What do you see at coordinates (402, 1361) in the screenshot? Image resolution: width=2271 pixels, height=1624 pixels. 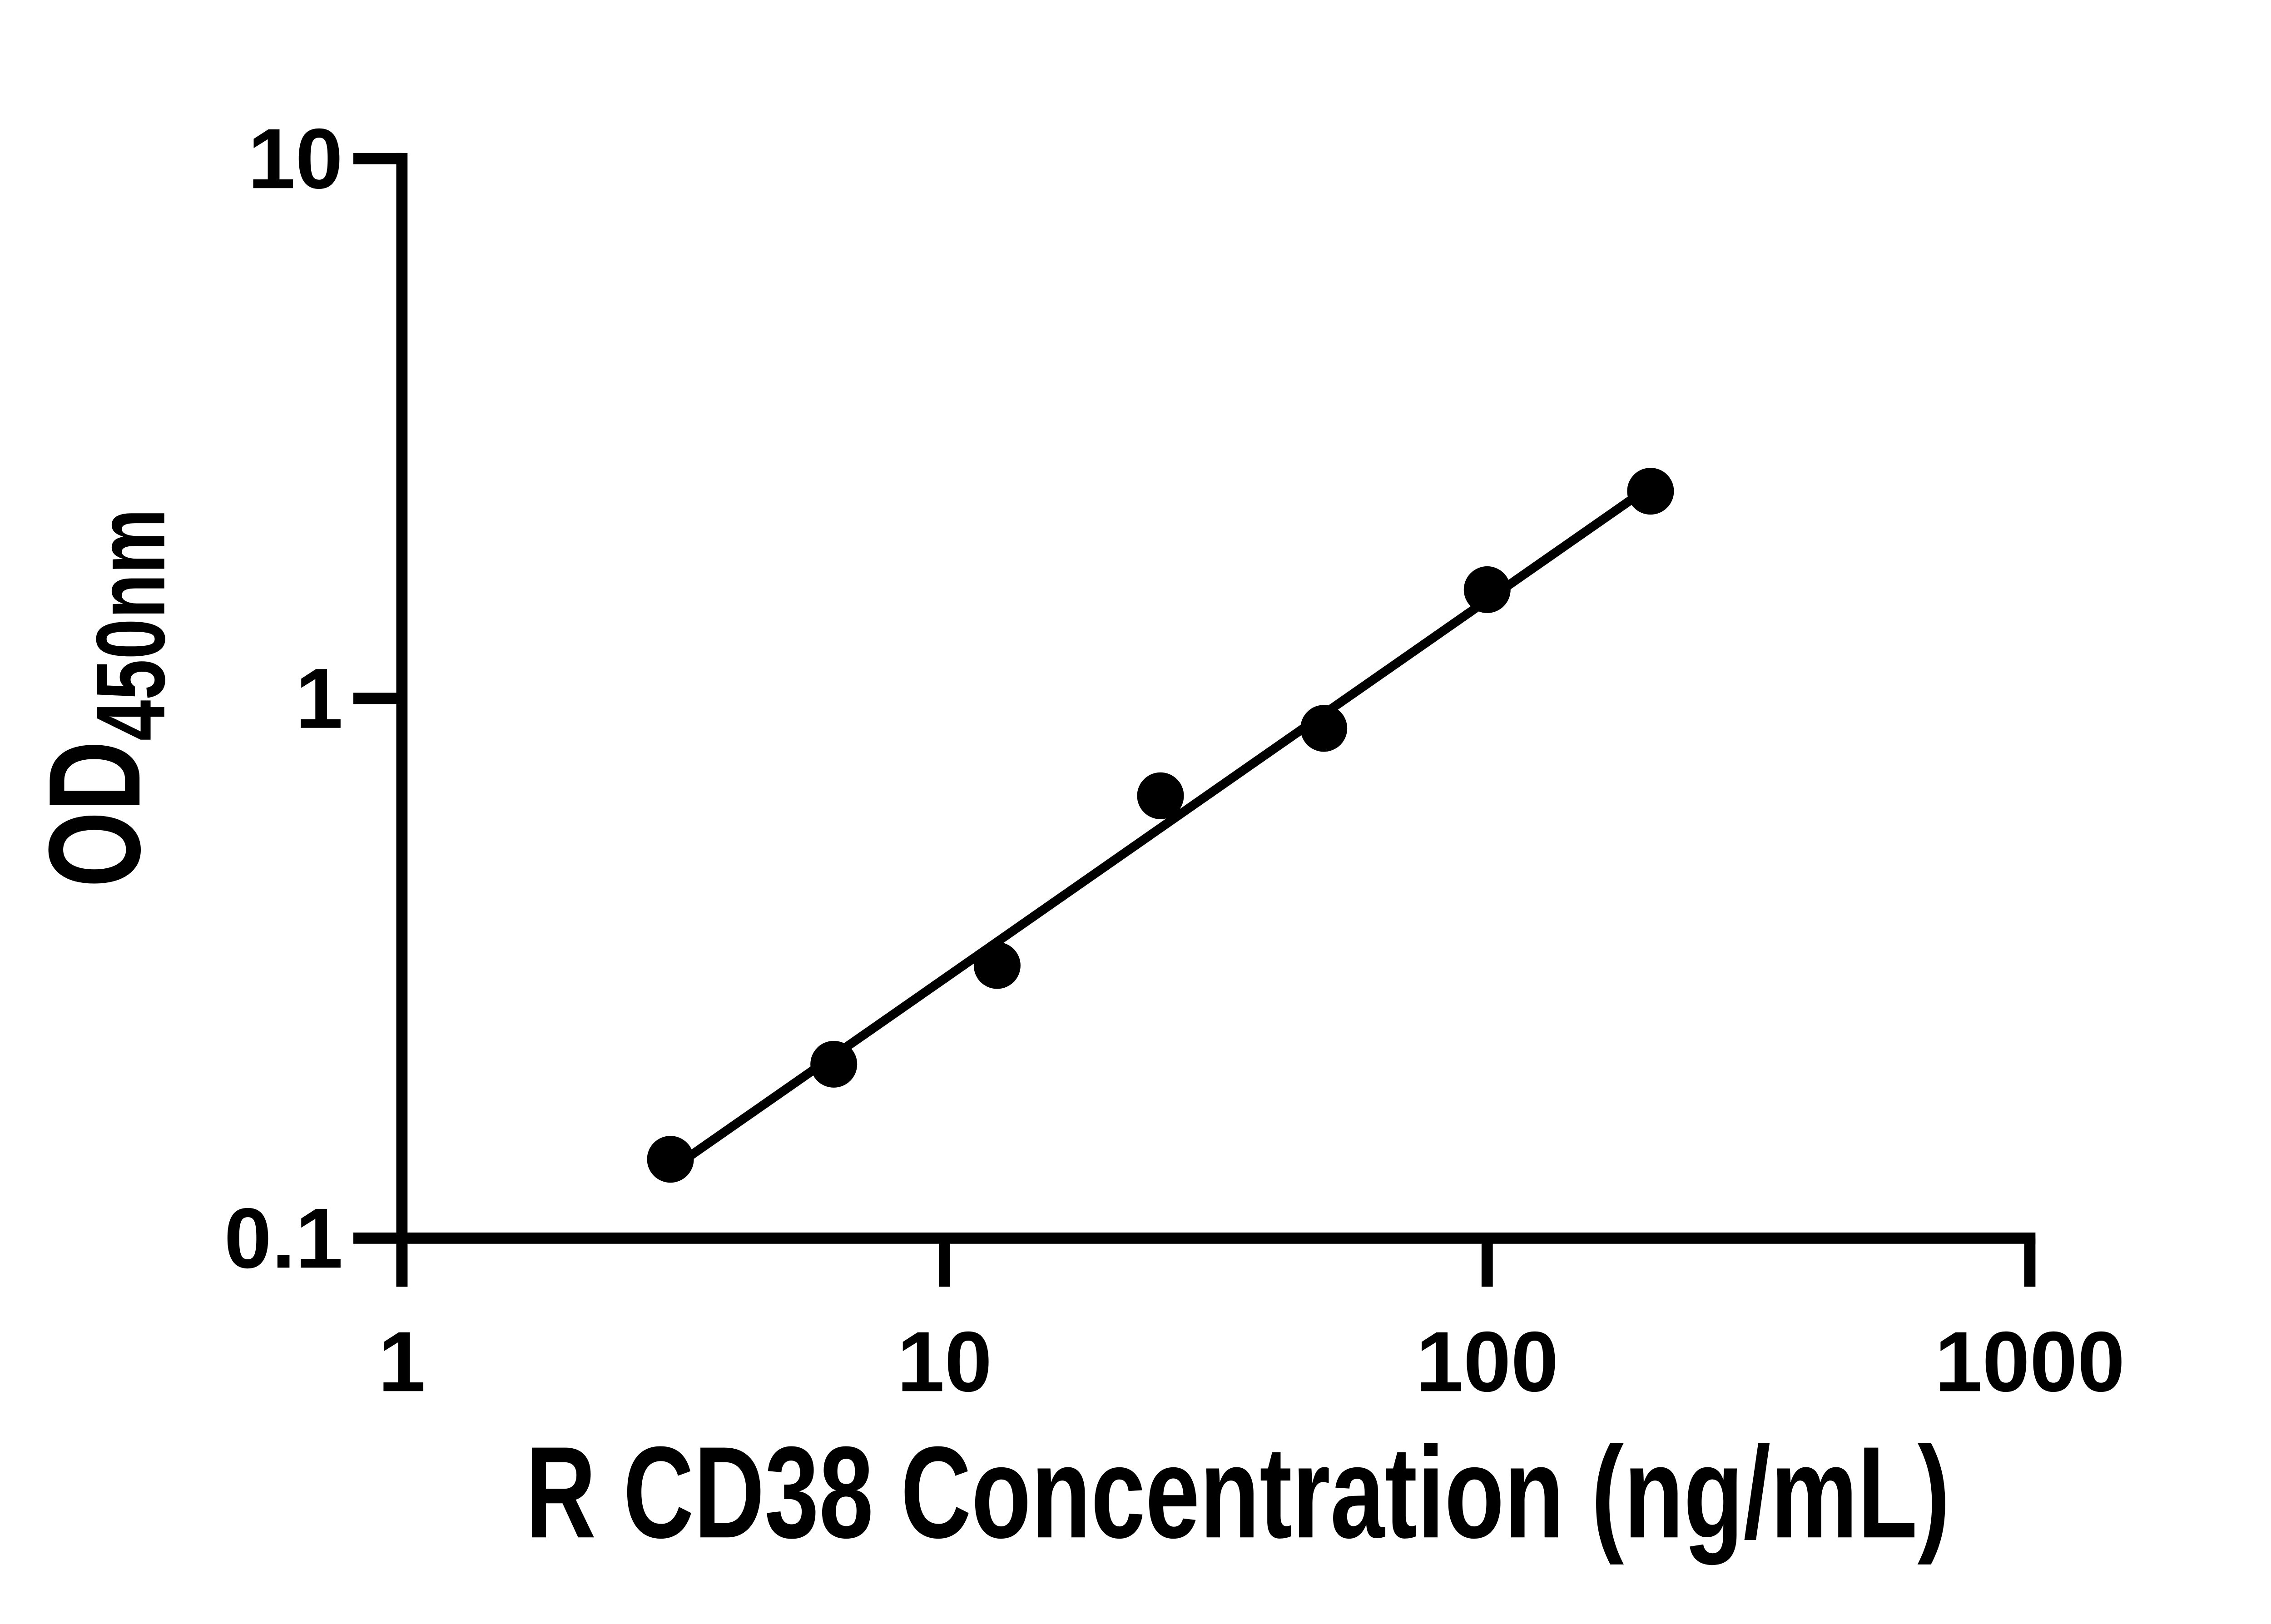 I see `x-tick-label: 1` at bounding box center [402, 1361].